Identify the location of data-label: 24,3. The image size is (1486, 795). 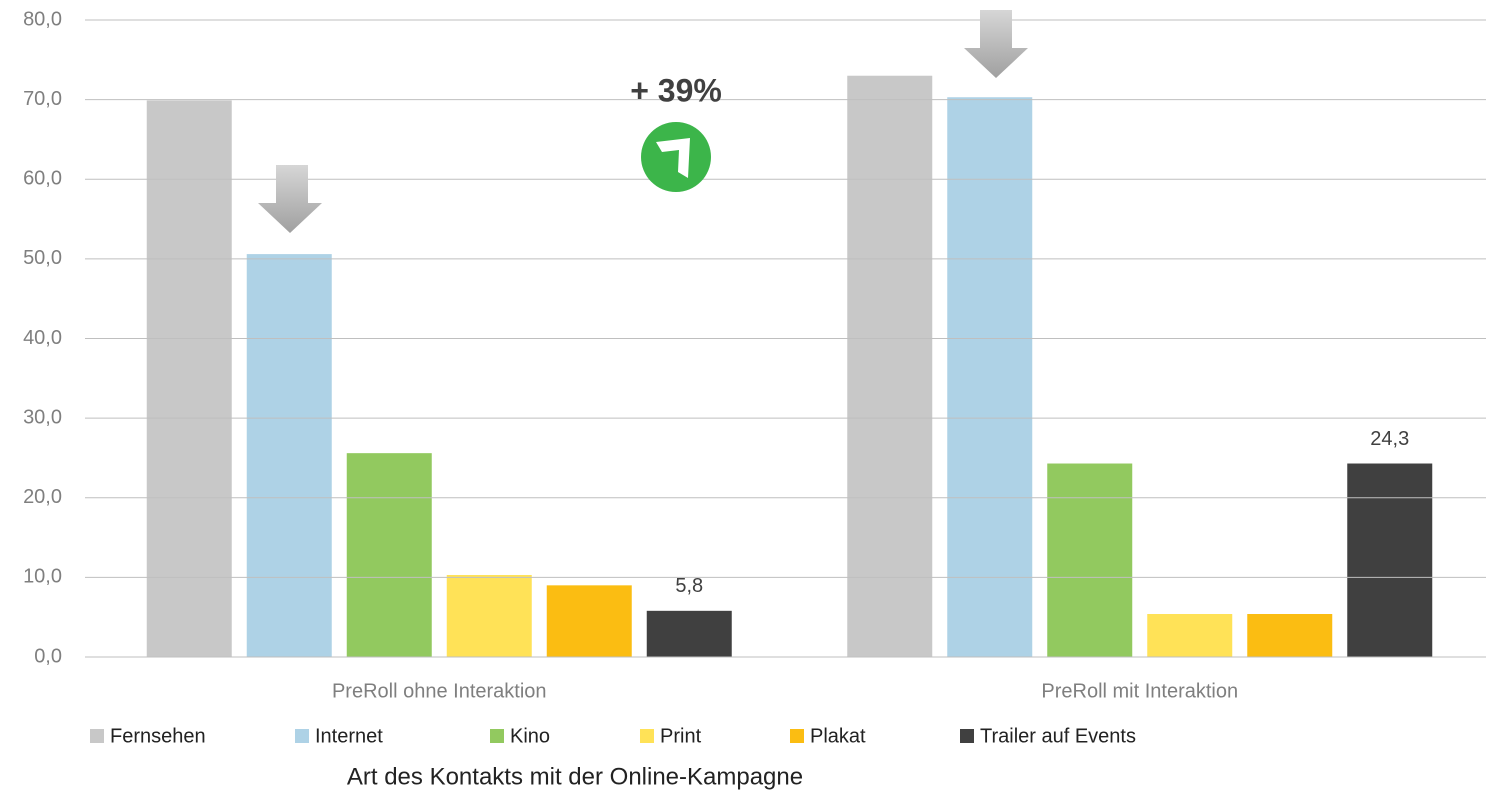
(1389, 439).